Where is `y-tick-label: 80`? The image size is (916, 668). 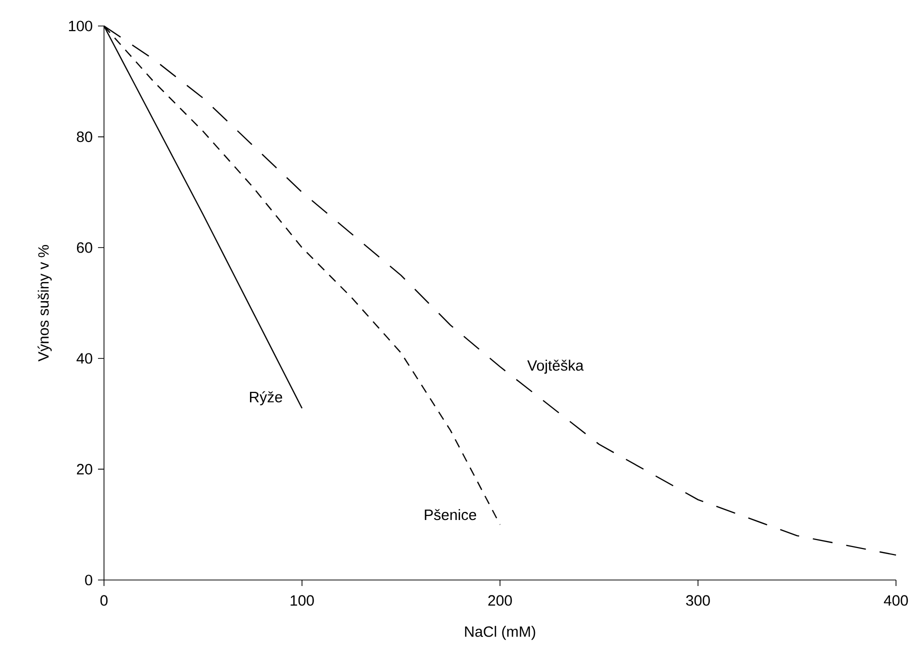 y-tick-label: 80 is located at coordinates (84, 137).